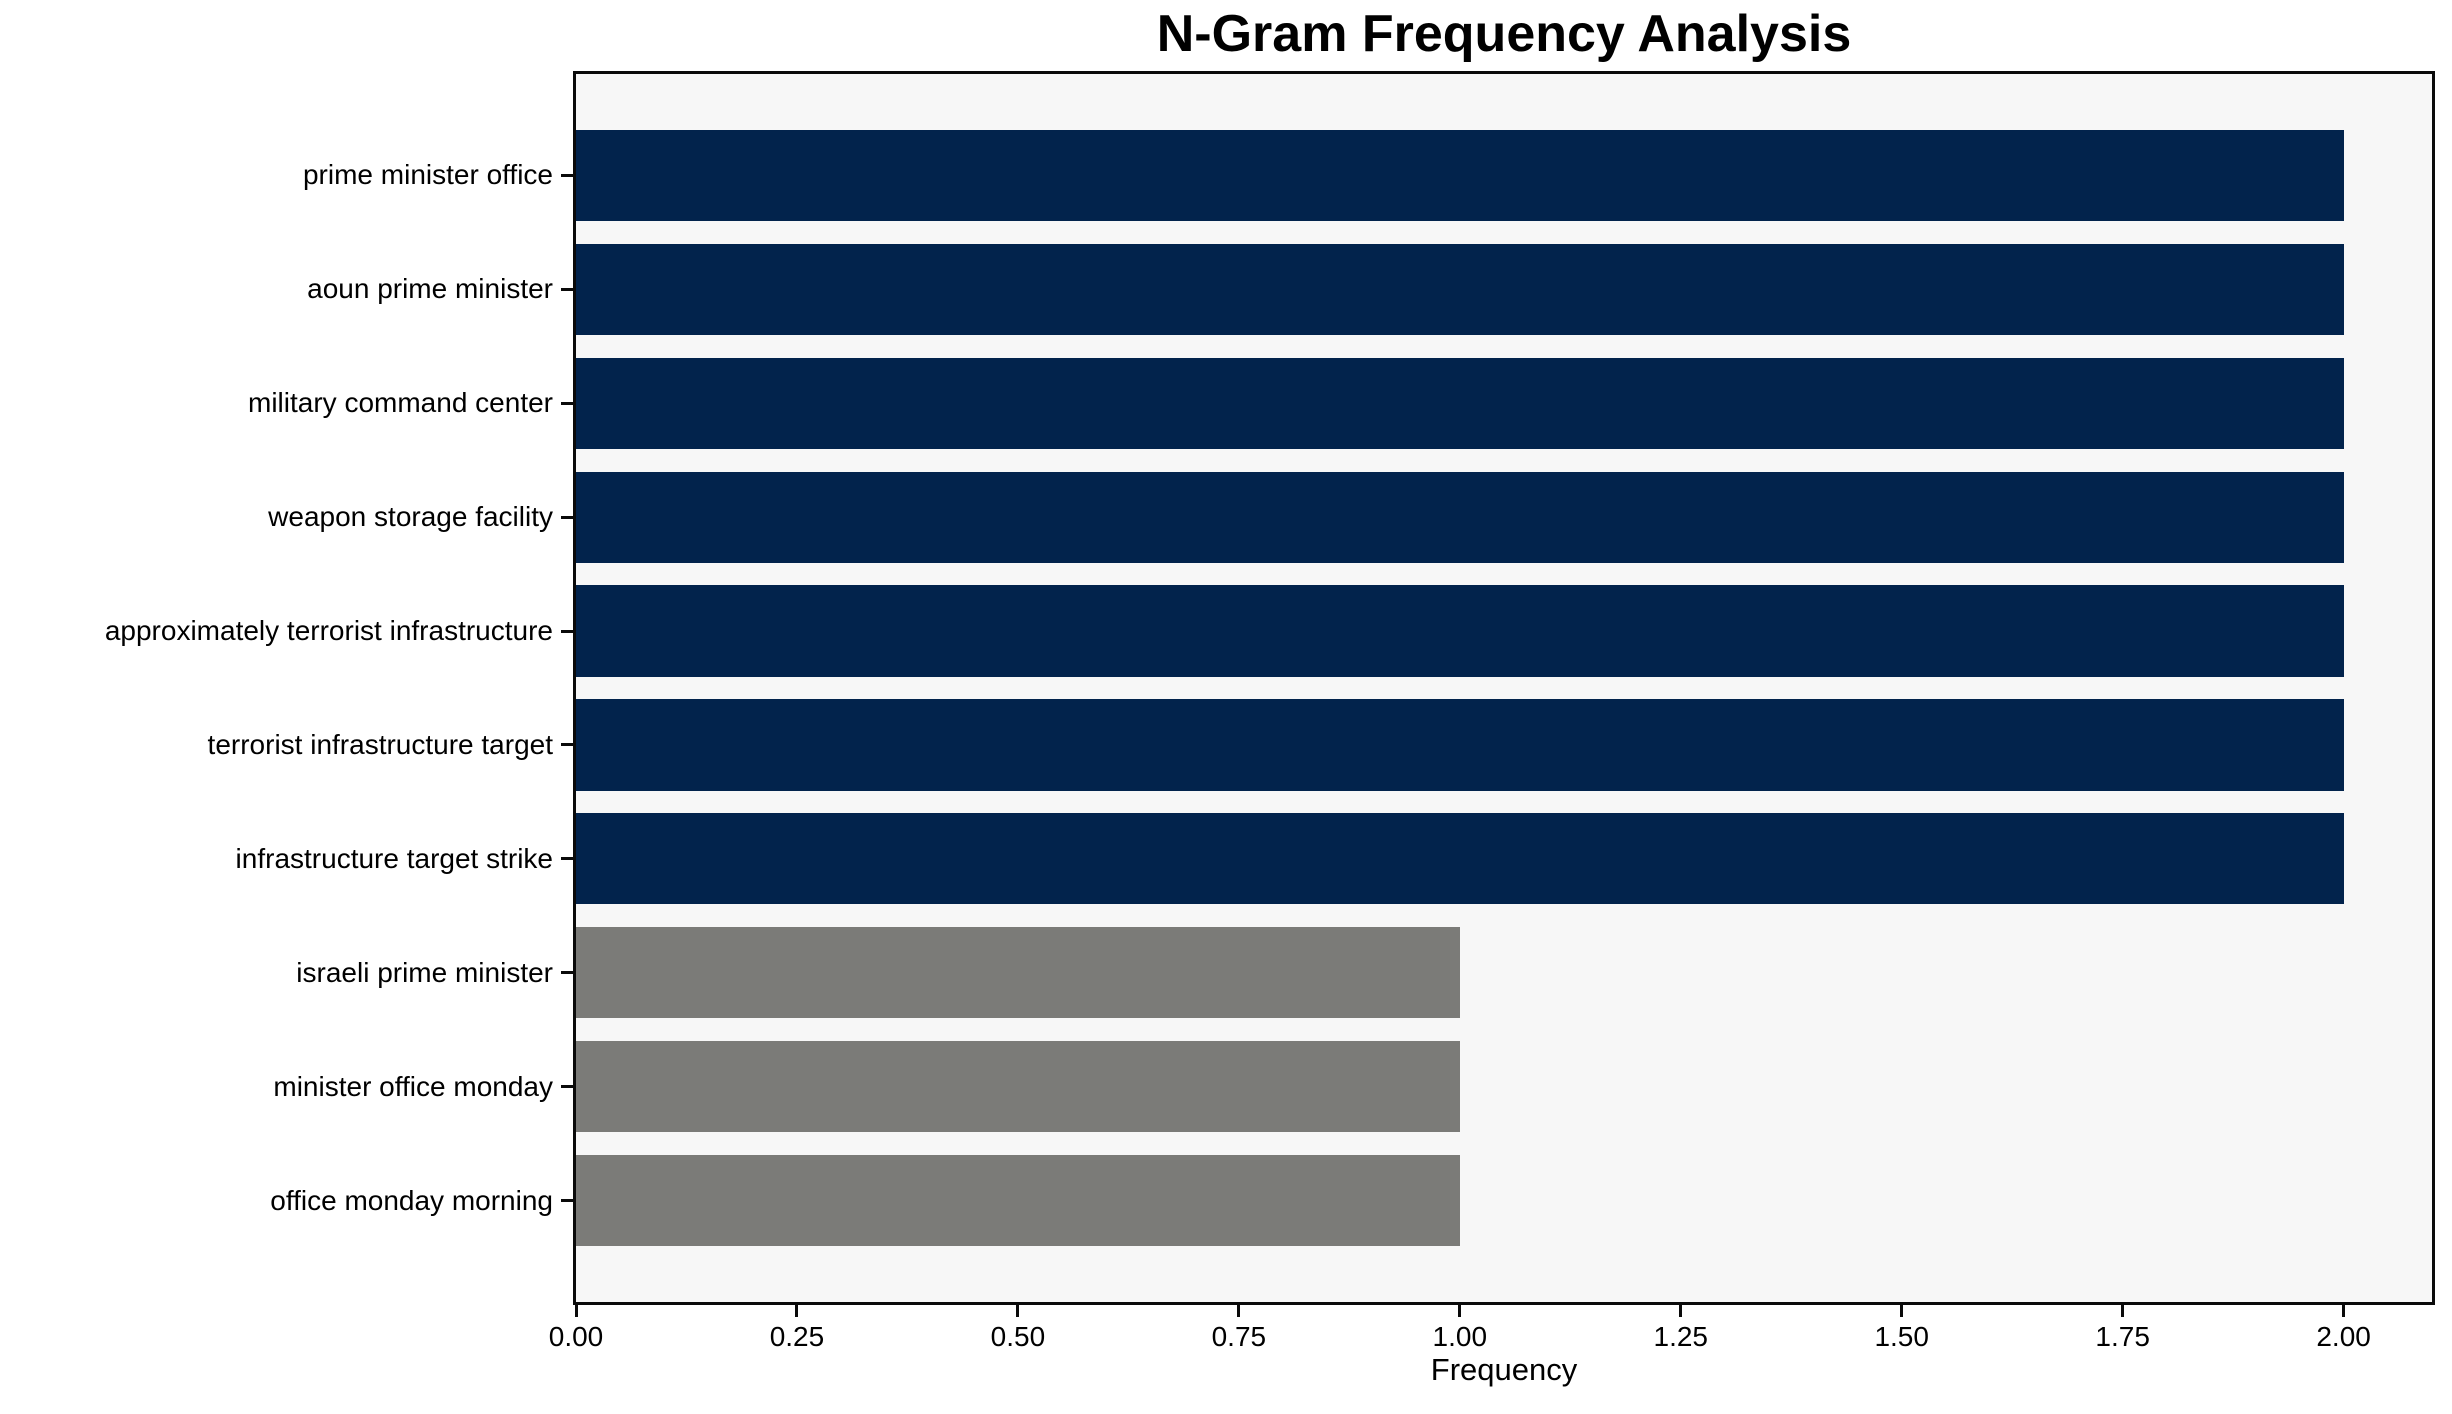  I want to click on x-tick-label: 0.50, so click(1018, 1336).